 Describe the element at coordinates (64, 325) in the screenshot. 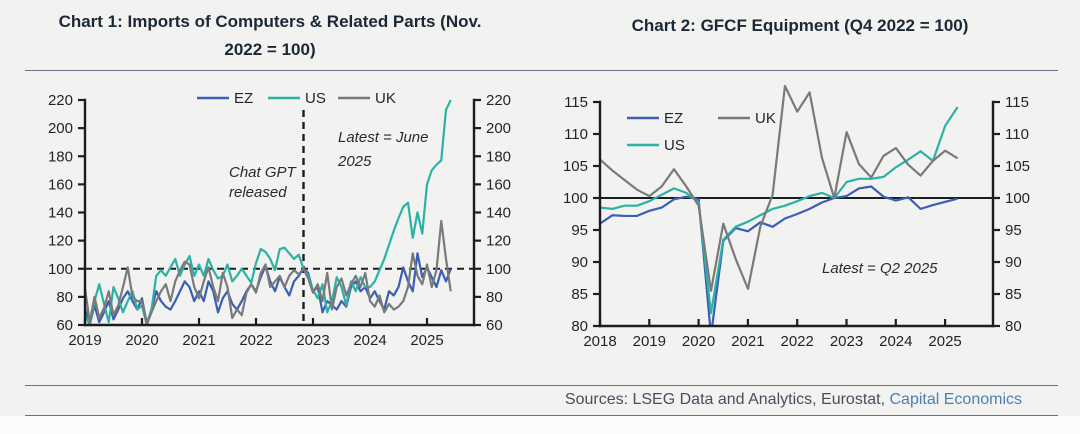

I see `y-tick-label-left: 60` at that location.